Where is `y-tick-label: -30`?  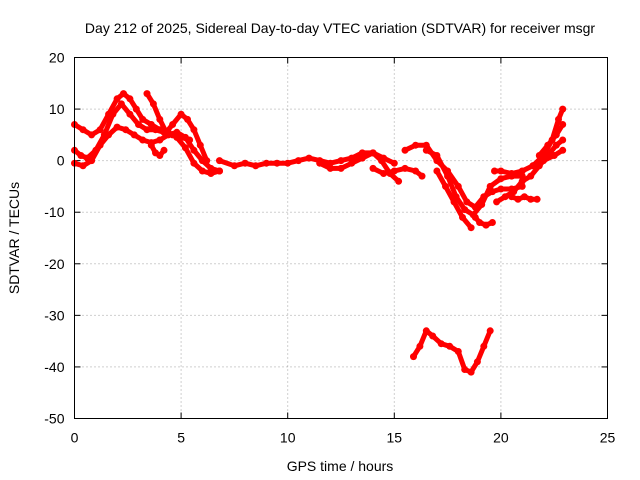 y-tick-label: -30 is located at coordinates (54, 315).